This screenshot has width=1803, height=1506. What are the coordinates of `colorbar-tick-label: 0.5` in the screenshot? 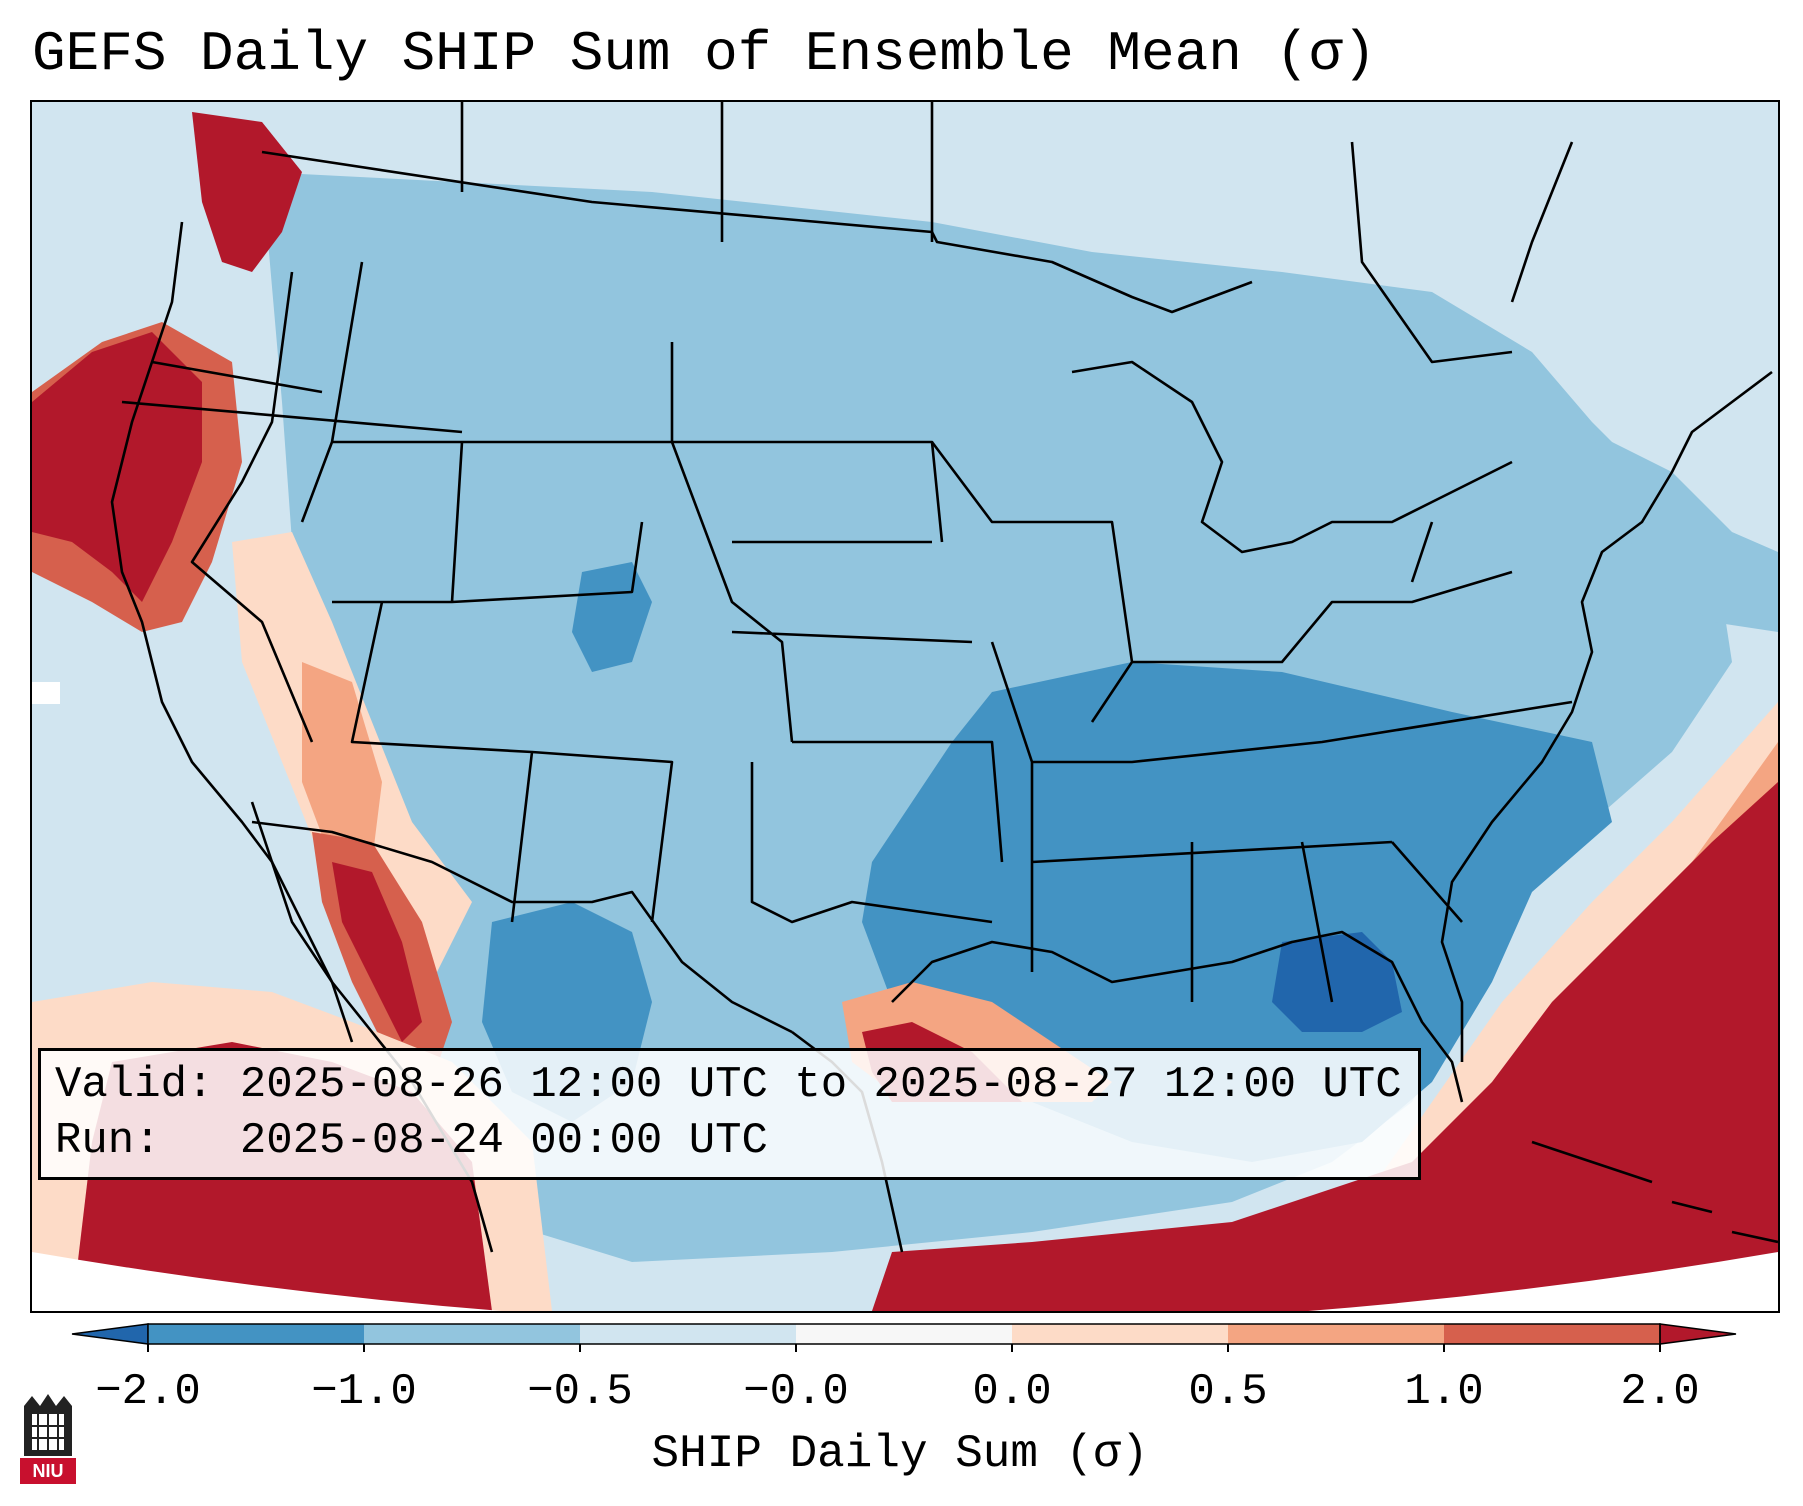 It's located at (1228, 1392).